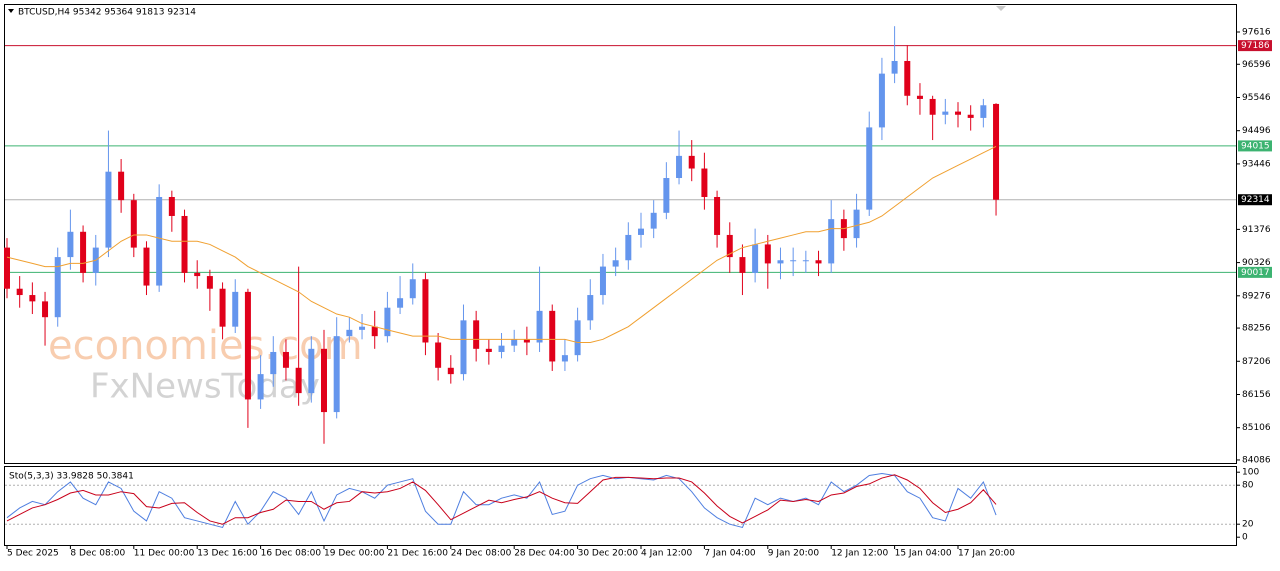 The width and height of the screenshot is (1280, 571). Describe the element at coordinates (1250, 473) in the screenshot. I see `y-tick-label: 100` at that location.